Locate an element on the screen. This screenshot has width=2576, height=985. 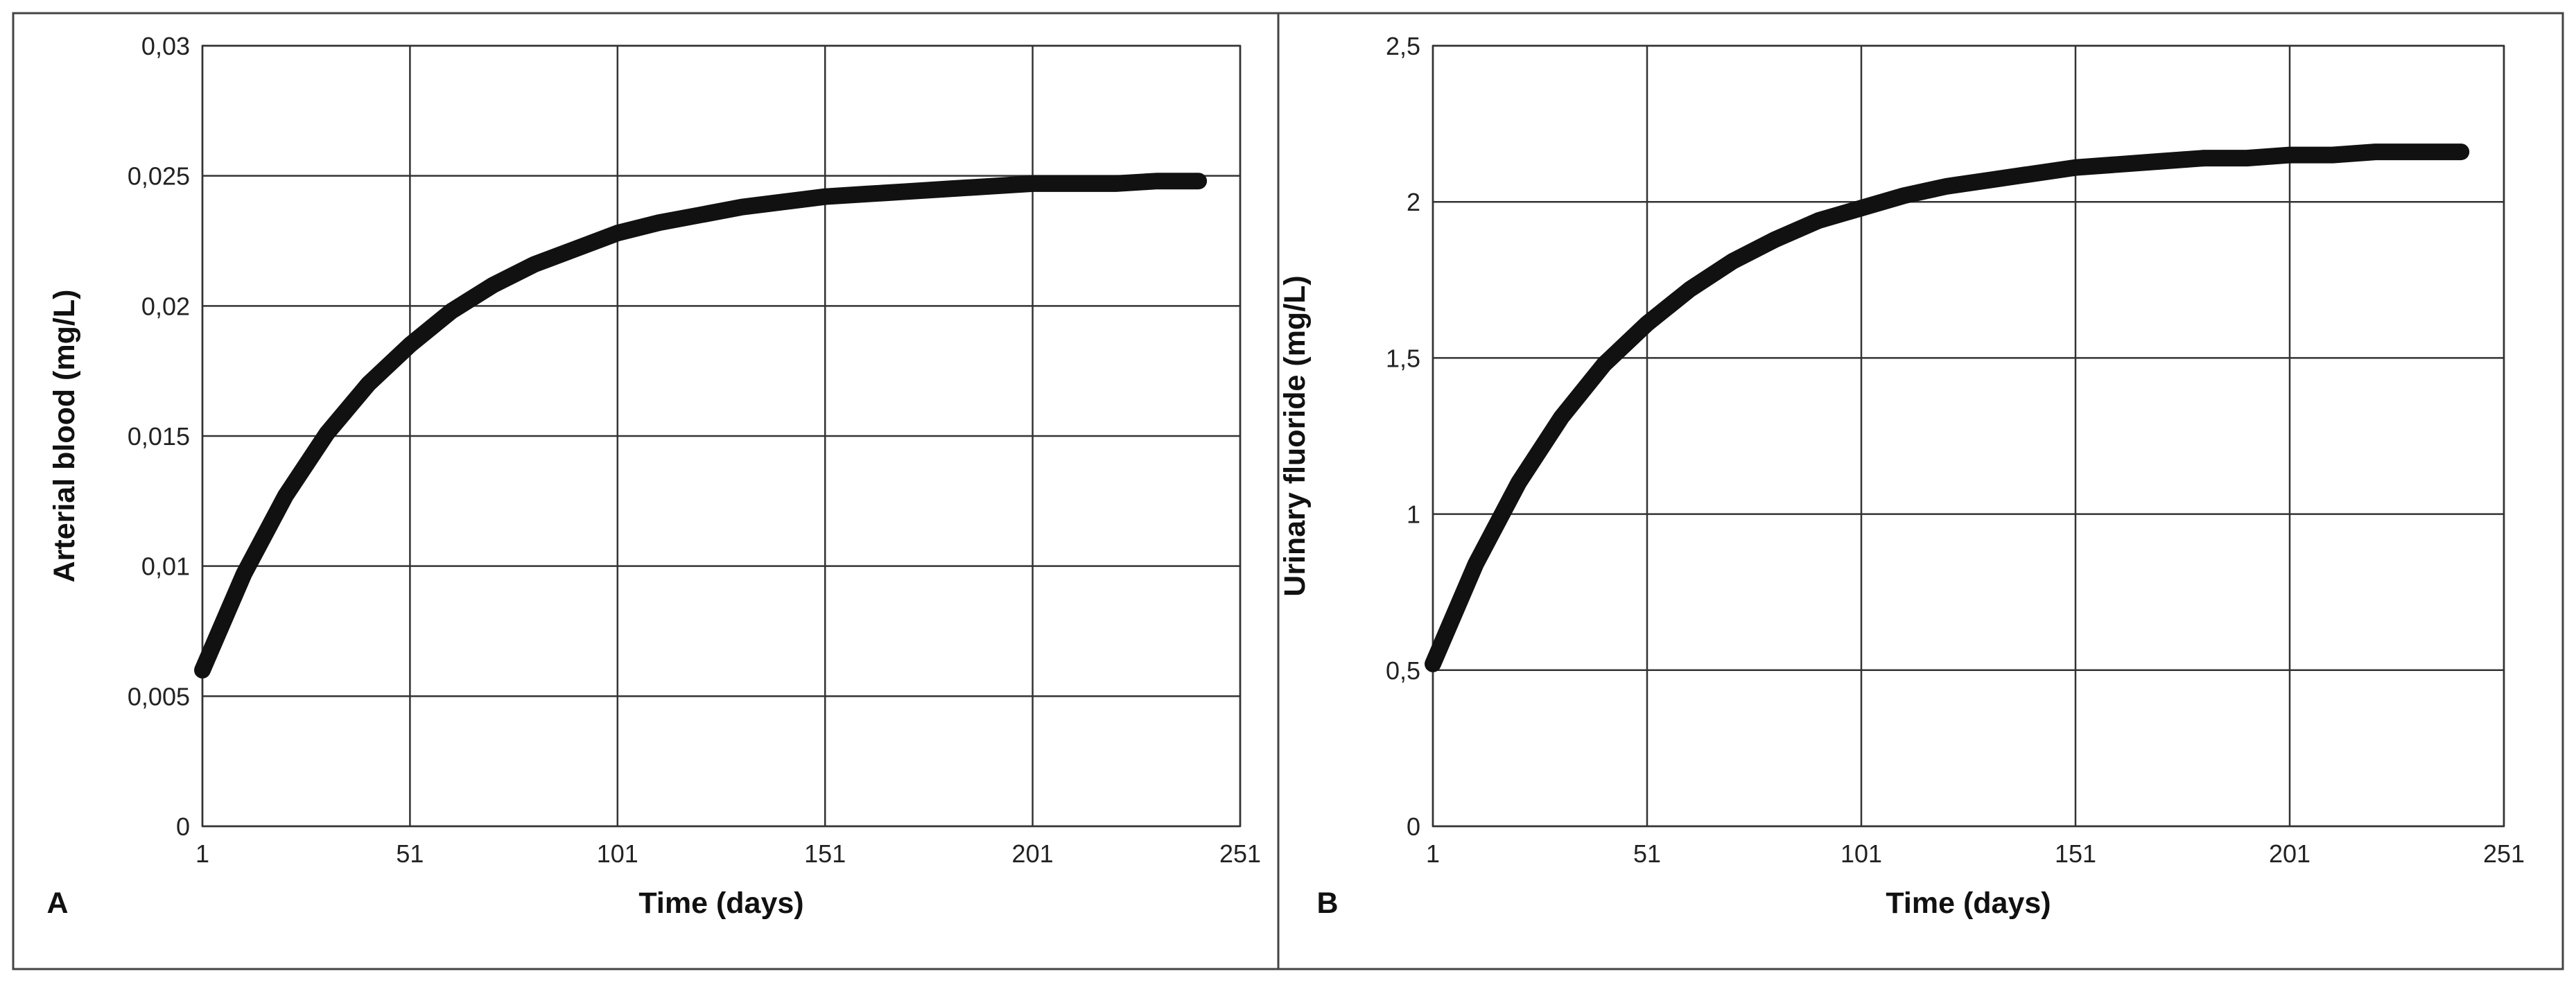
y-tick-label: 0,03 is located at coordinates (165, 46).